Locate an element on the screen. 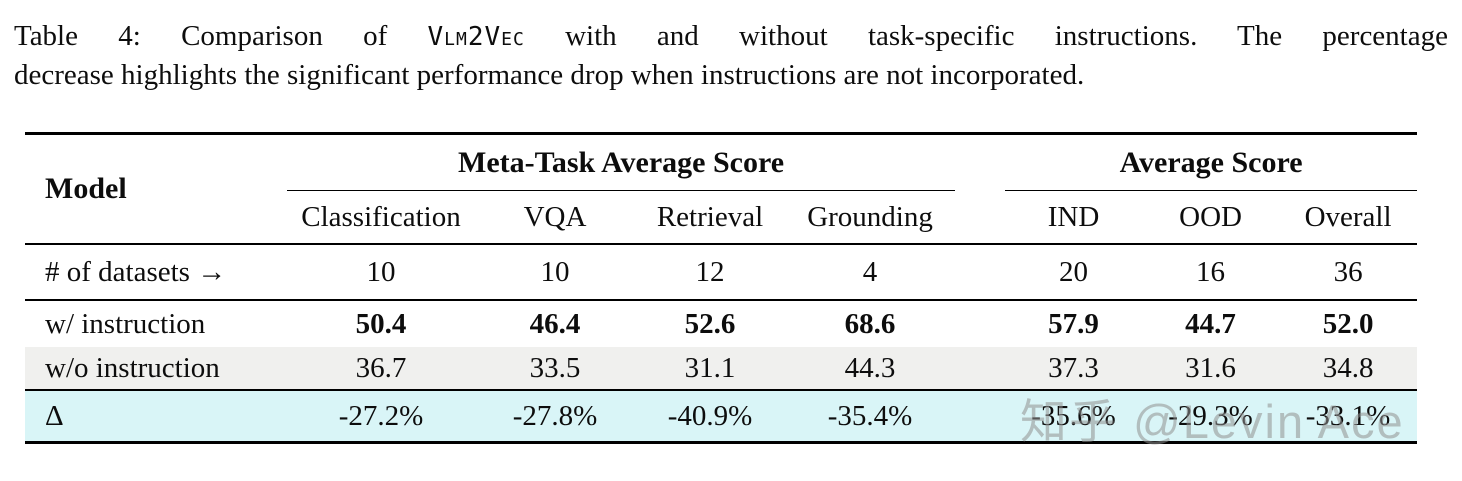 Image resolution: width=1462 pixels, height=481 pixels. table-cell: 46.4 is located at coordinates (555, 323).